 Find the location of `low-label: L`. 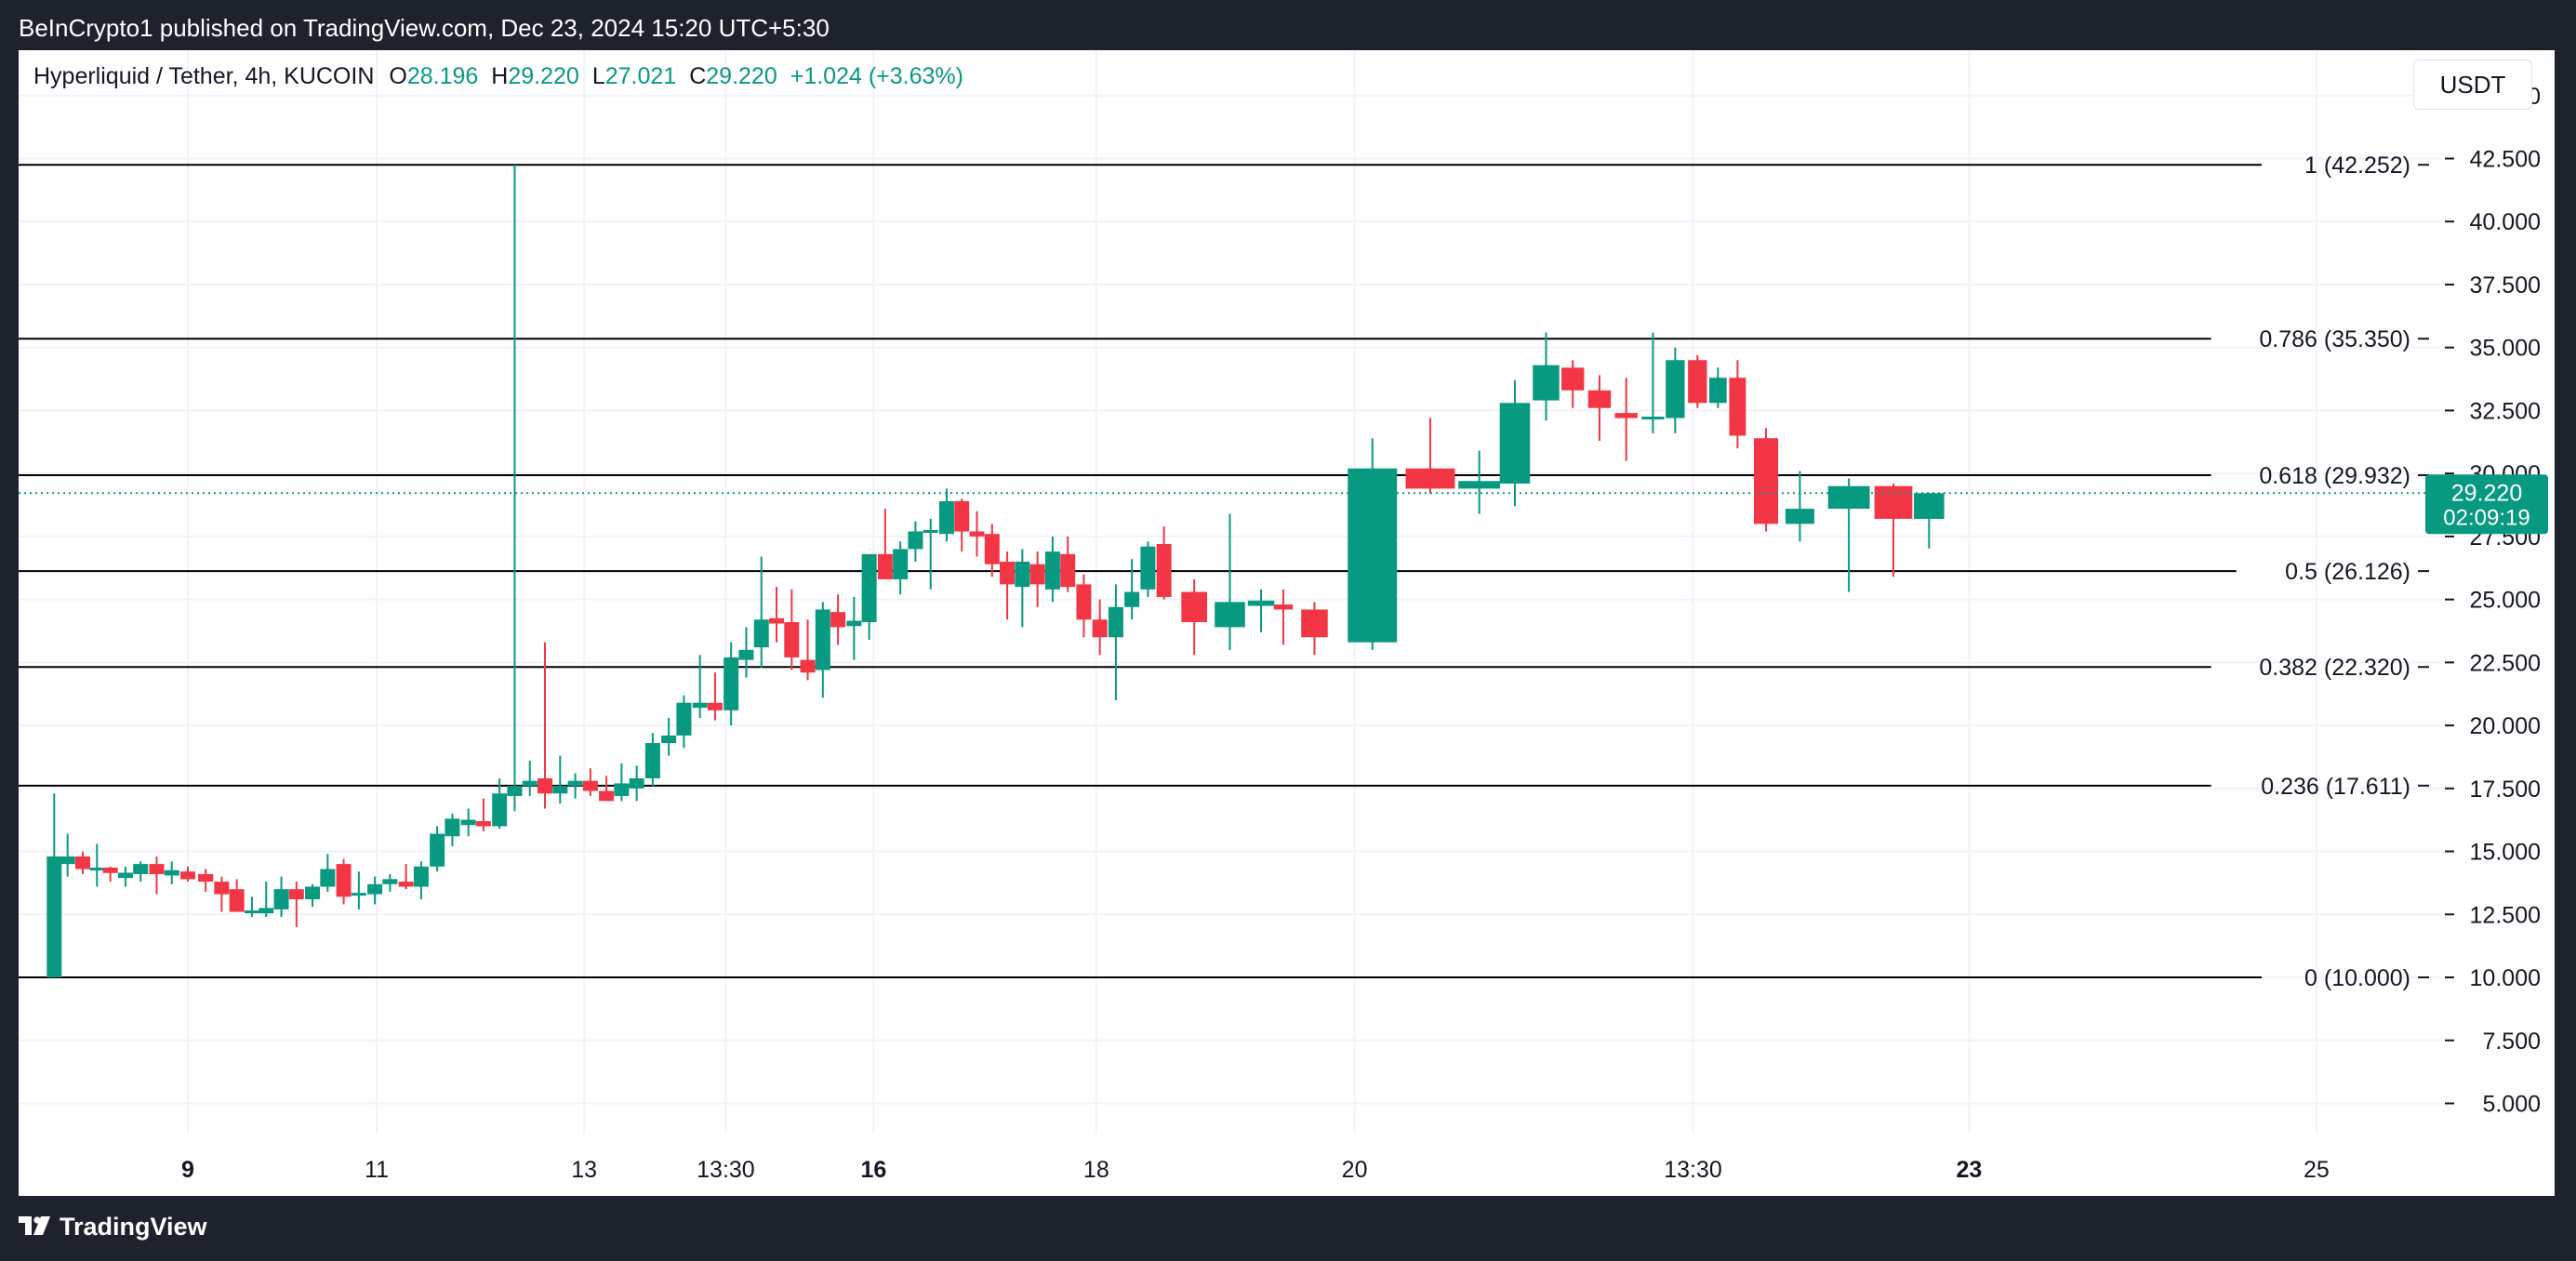

low-label: L is located at coordinates (598, 76).